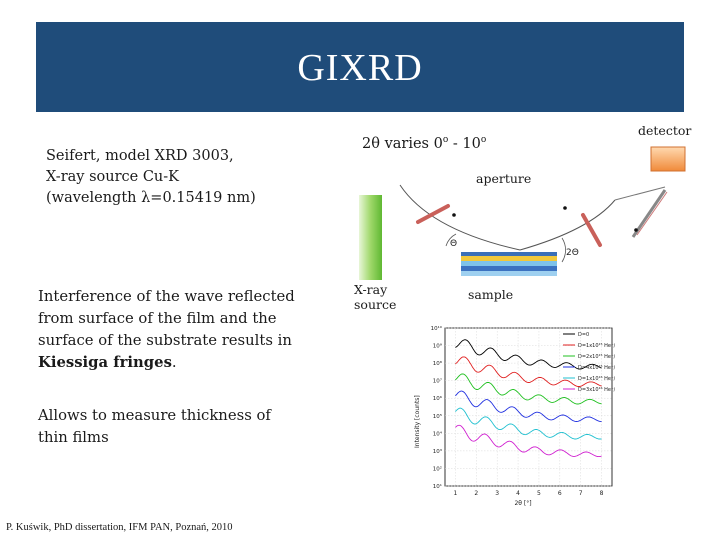  I want to click on detector-slit, so click(649, 213).